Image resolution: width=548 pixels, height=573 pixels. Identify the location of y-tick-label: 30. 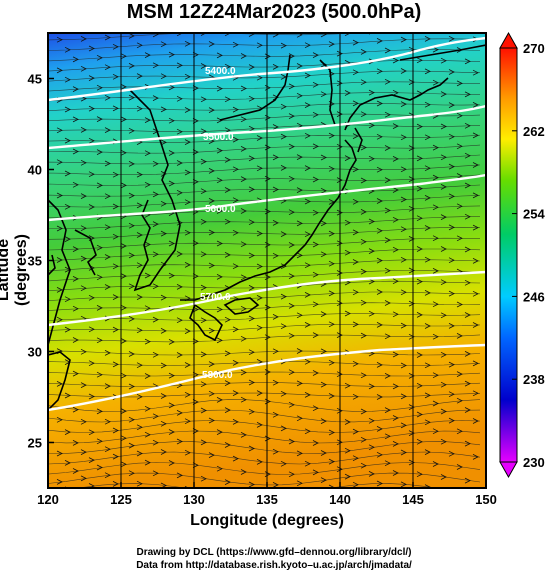
(35, 352).